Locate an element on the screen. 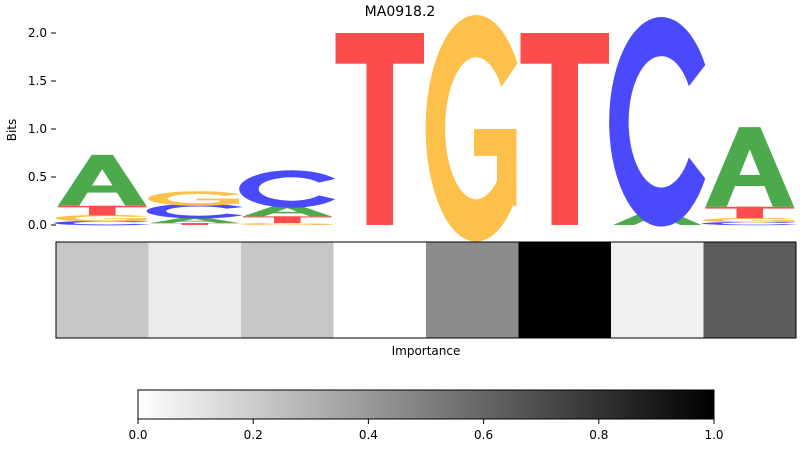  colorbar-tick-label: 0.2 is located at coordinates (253, 435).